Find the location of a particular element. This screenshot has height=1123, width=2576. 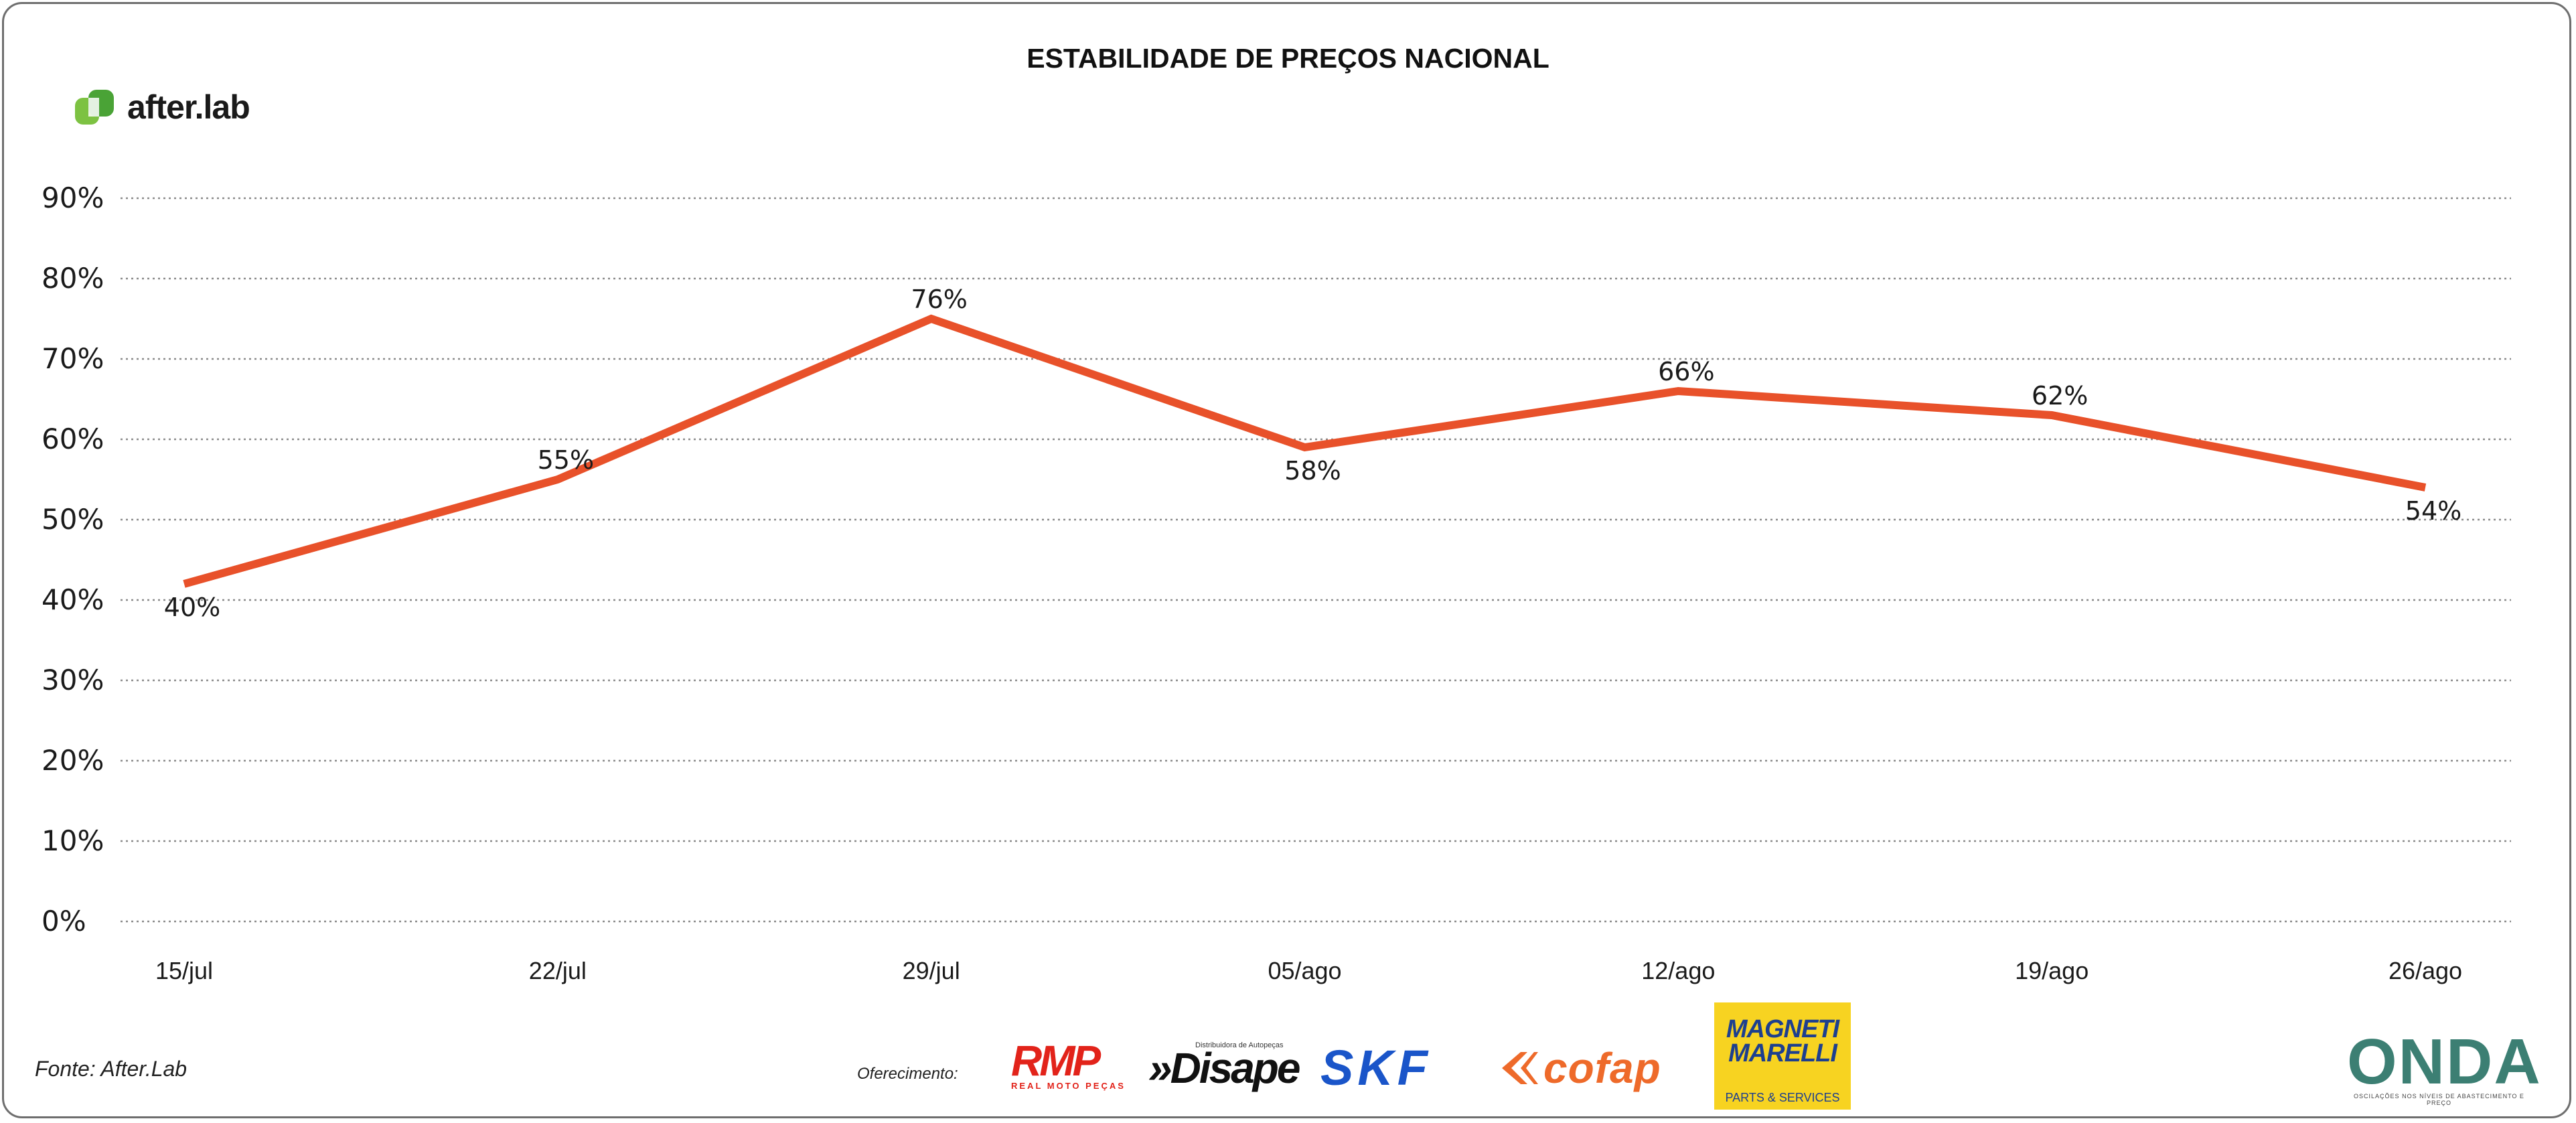

y-axis-ticks: 0% 10% 20% 30% 40% 50% 60% 70% 80% 90% is located at coordinates (73, 559).